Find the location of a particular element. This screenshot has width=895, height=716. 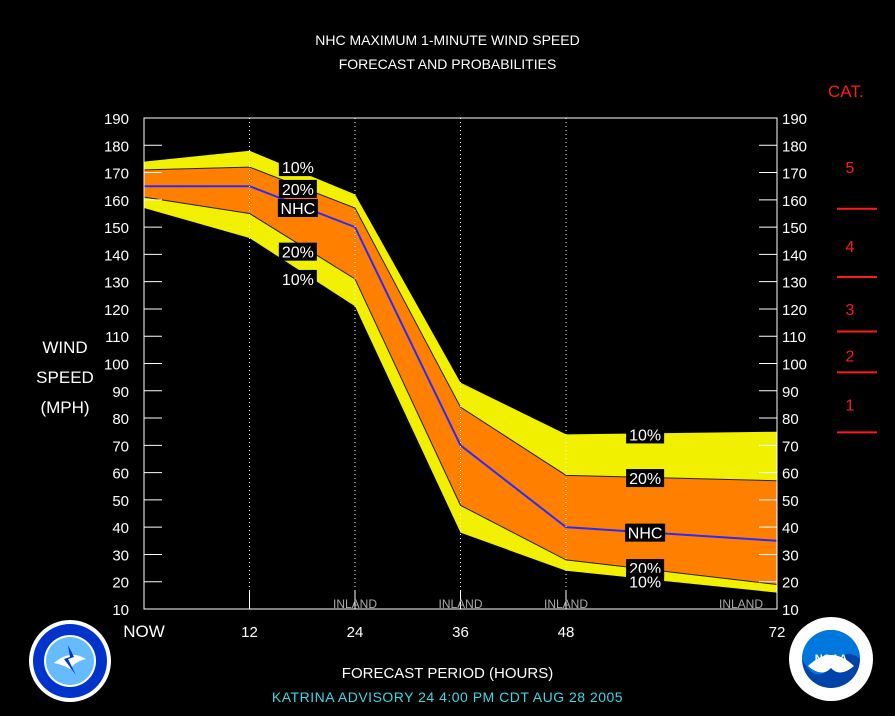

y-tick-label-right: 40 is located at coordinates (790, 528).